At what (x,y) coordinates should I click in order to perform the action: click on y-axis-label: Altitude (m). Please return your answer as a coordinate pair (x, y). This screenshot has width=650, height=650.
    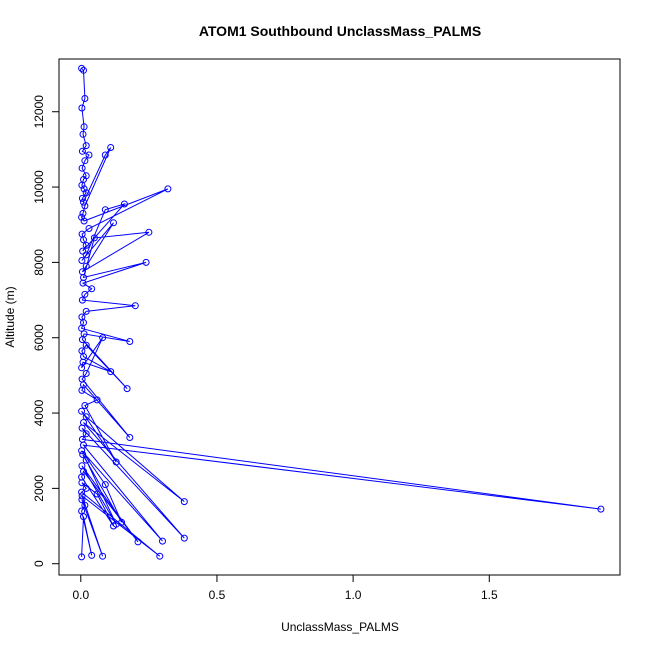
    Looking at the image, I should click on (10, 316).